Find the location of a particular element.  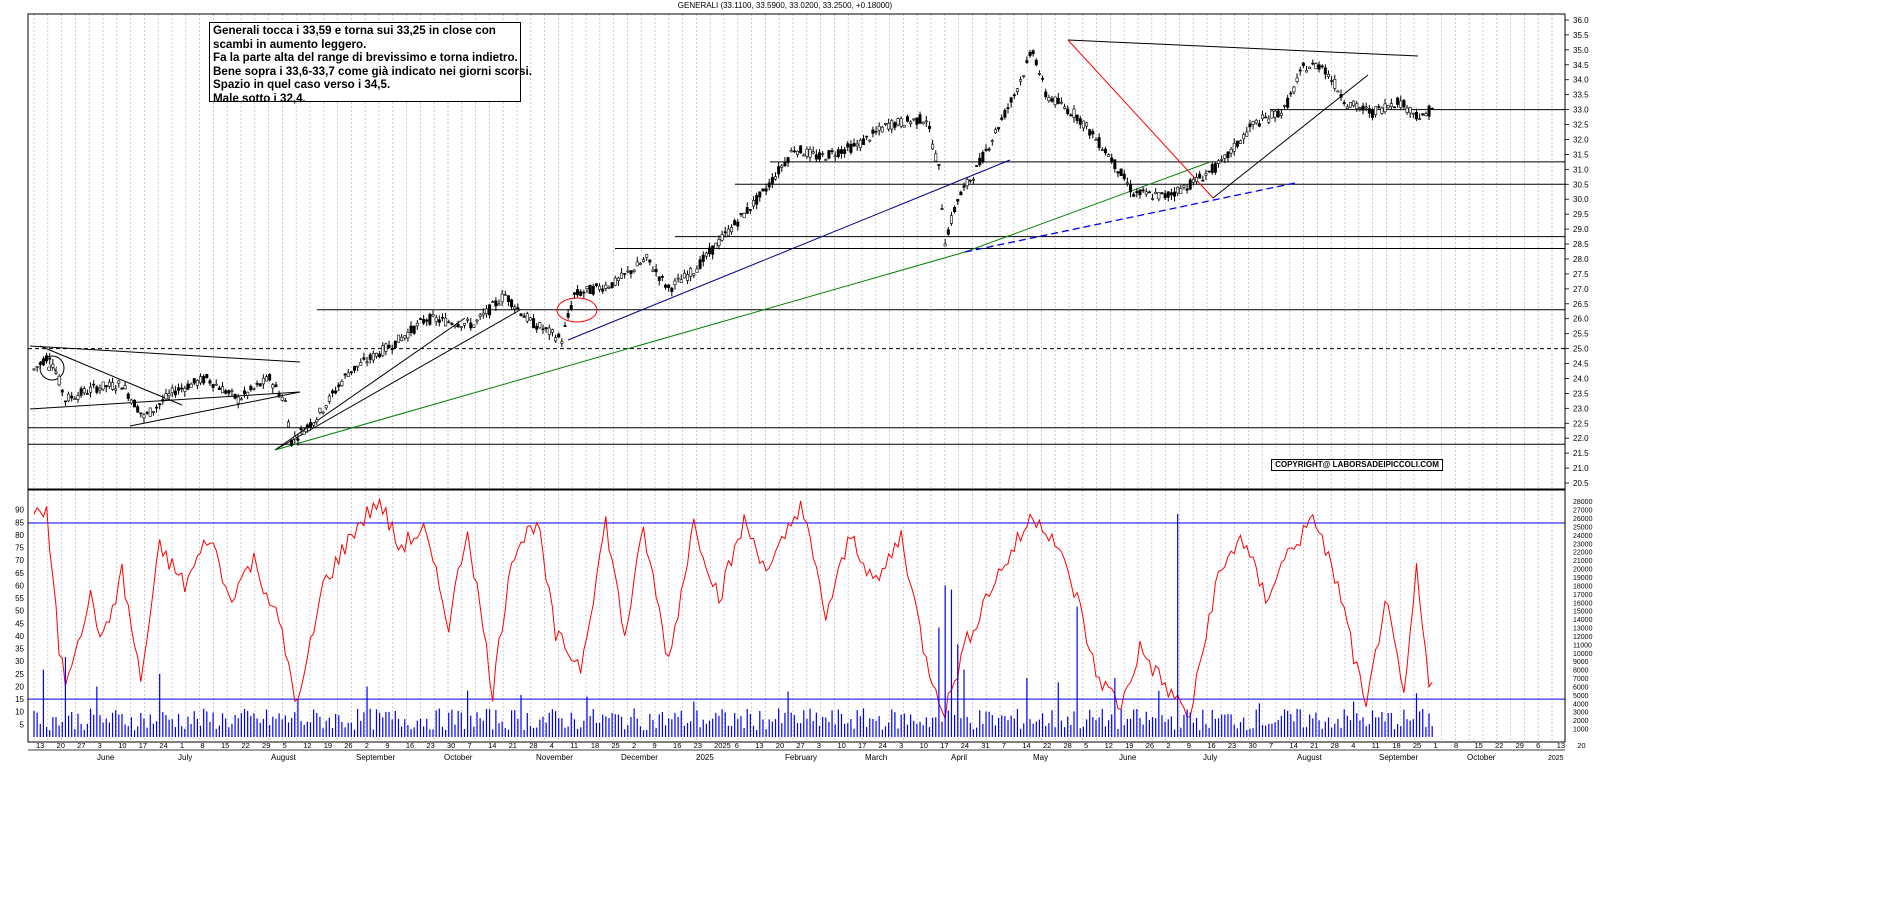

oscillator-tick-label: 5 is located at coordinates (22, 724).